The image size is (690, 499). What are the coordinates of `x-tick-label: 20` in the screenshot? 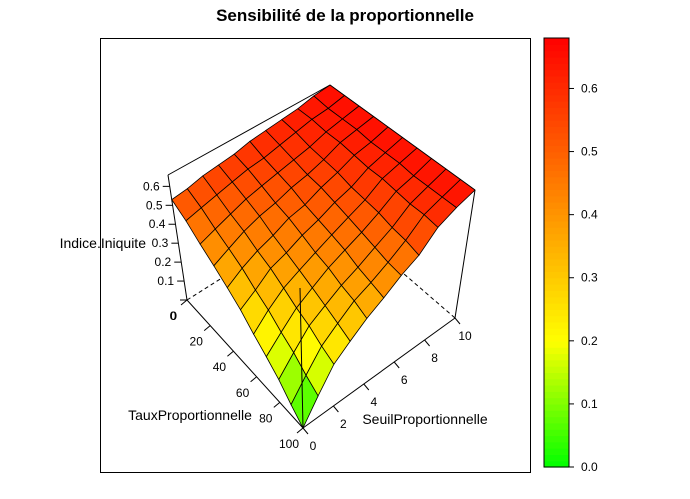 It's located at (197, 342).